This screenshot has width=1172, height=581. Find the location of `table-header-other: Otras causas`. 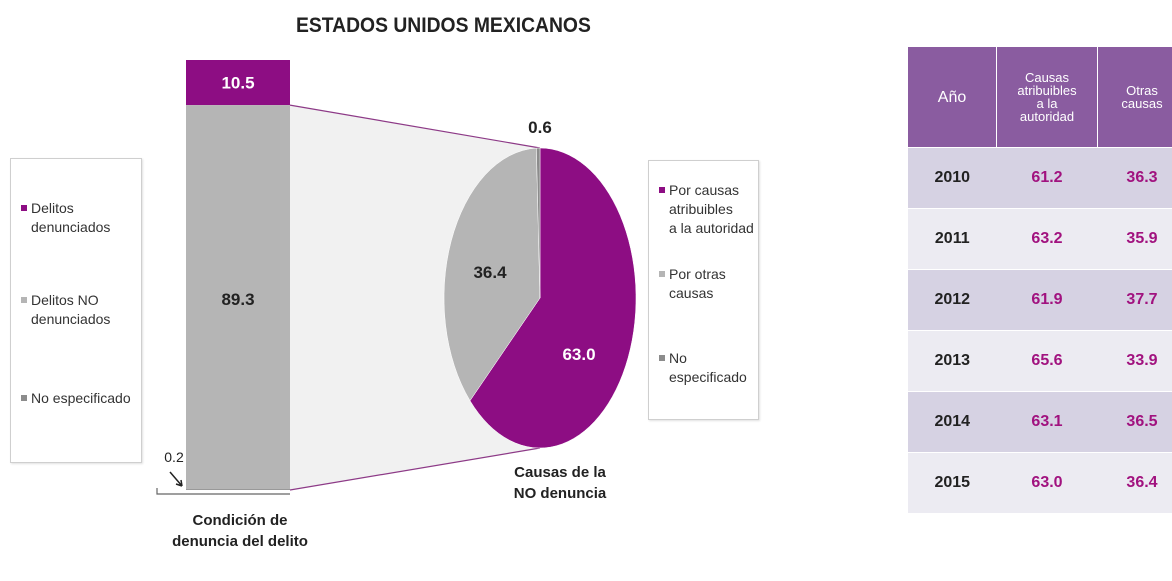

table-header-other: Otras causas is located at coordinates (1134, 97).